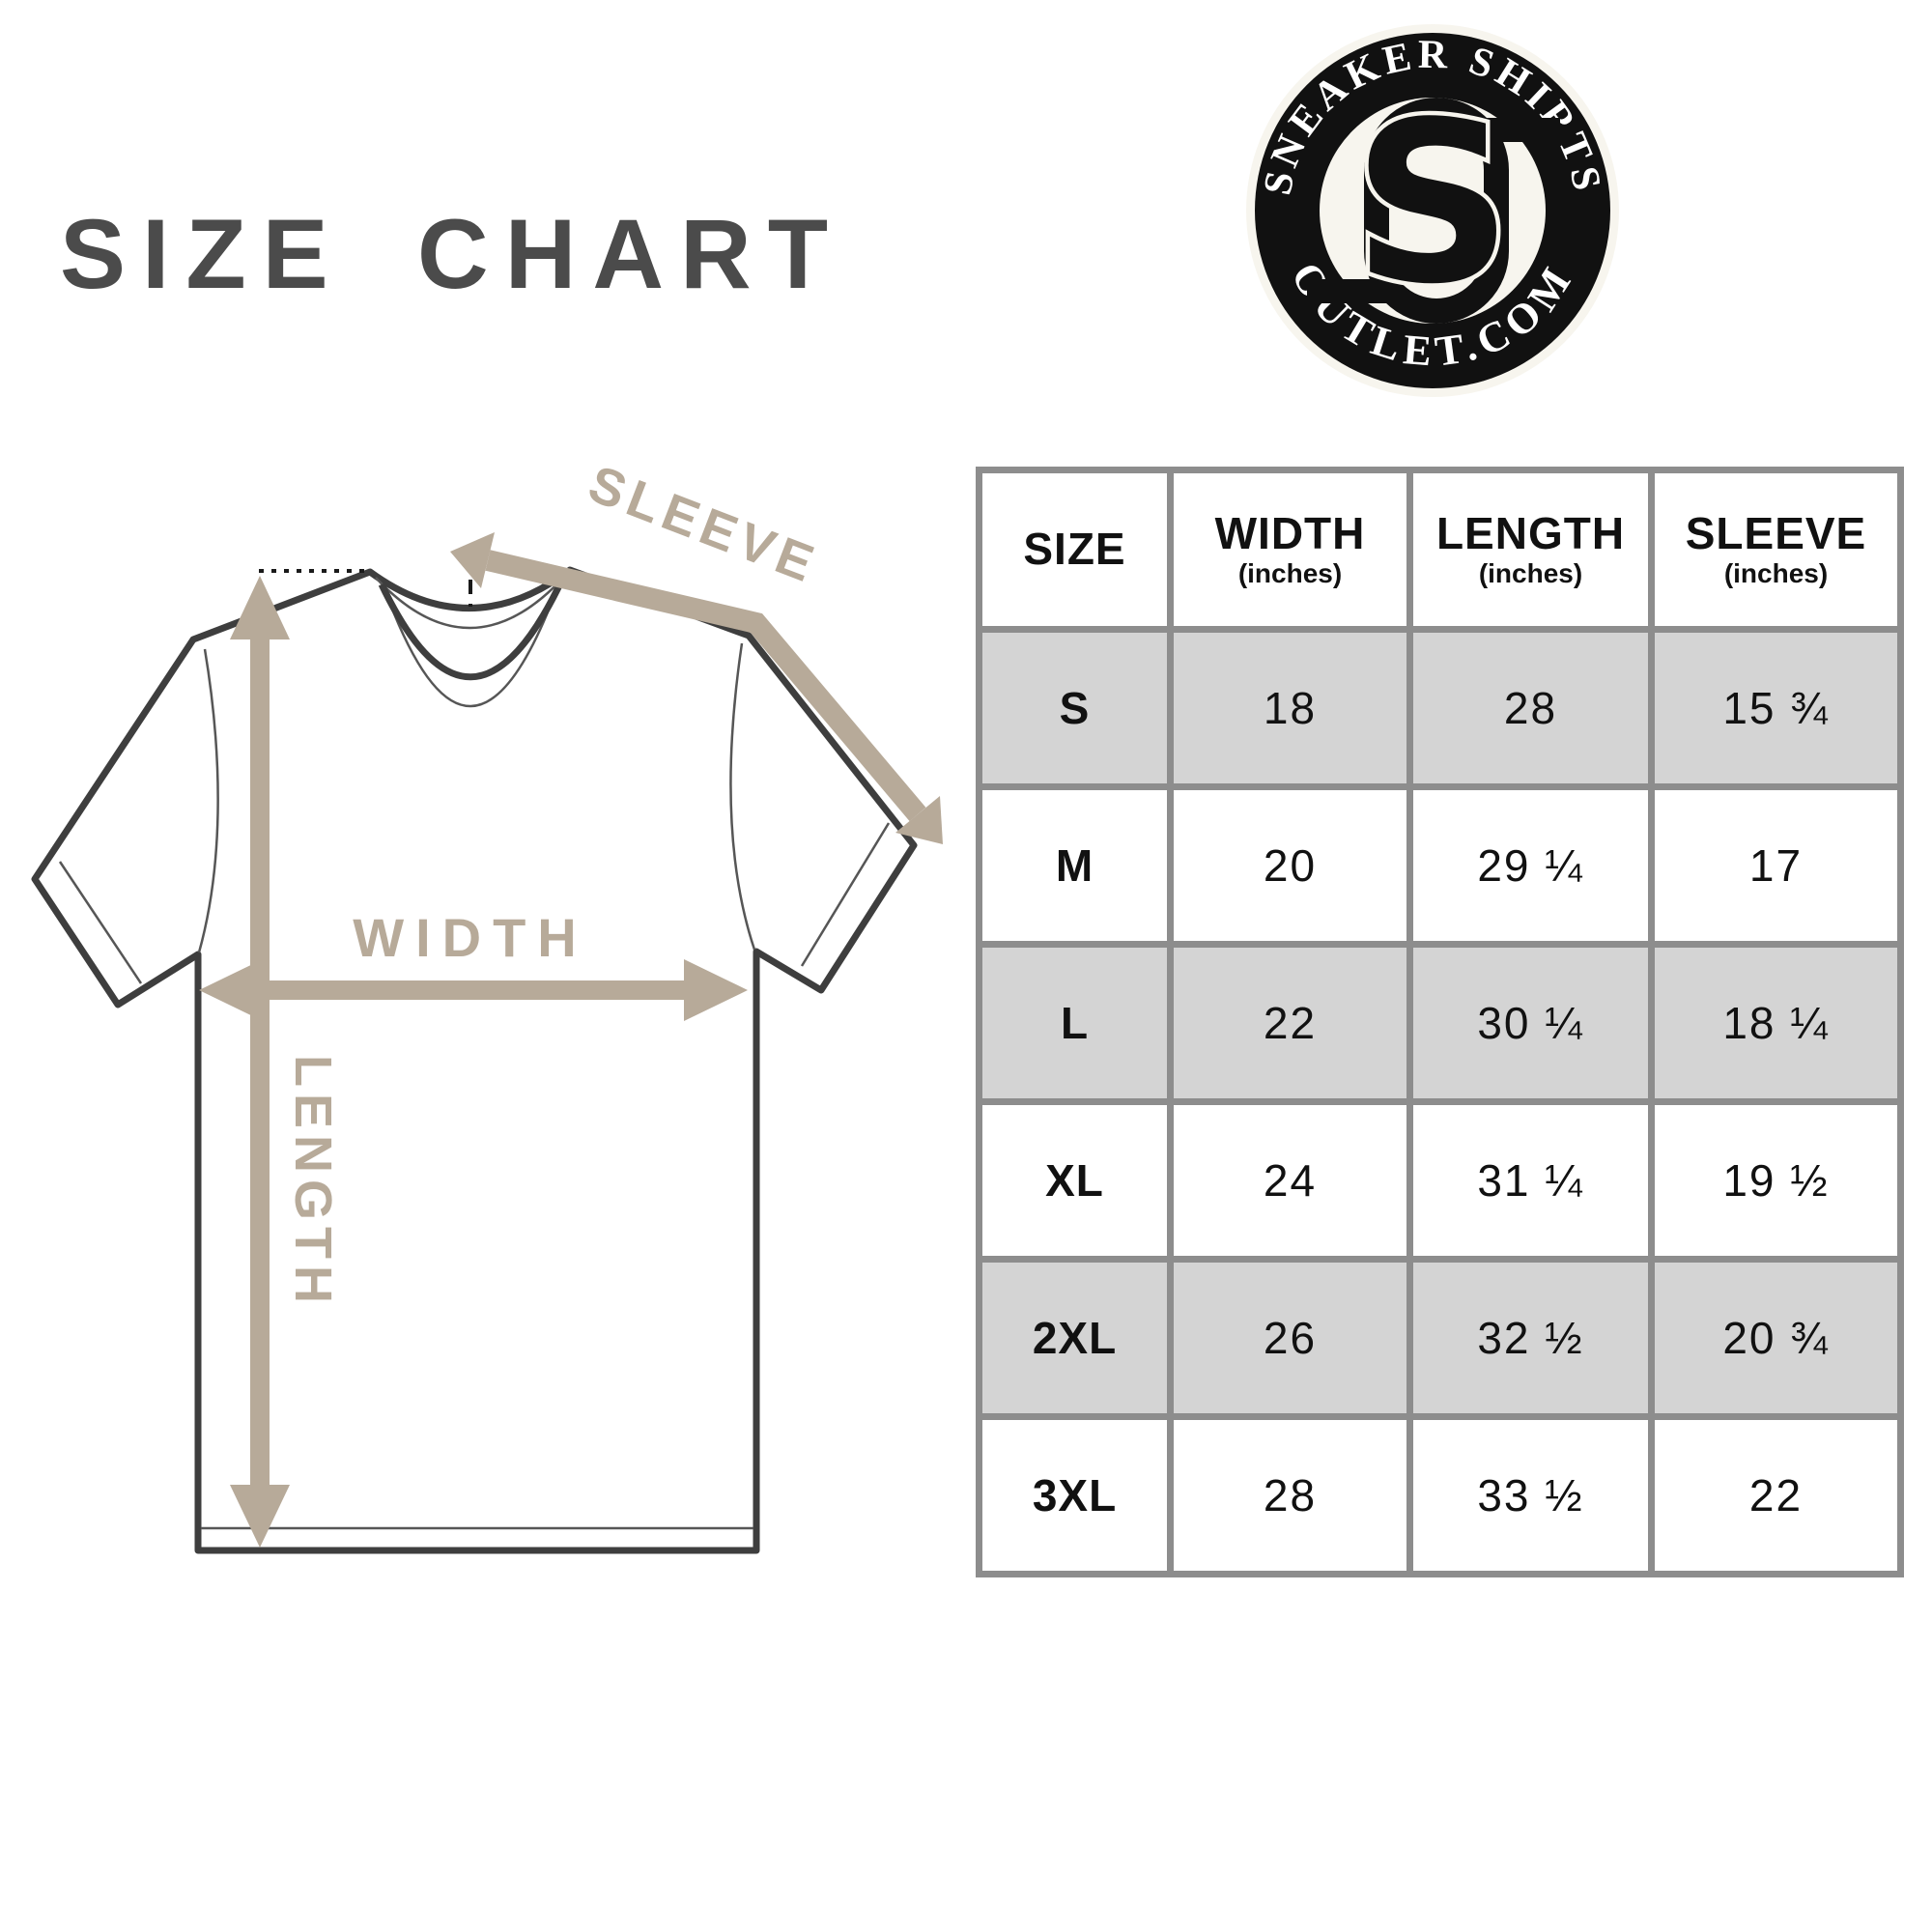 Image resolution: width=1932 pixels, height=1932 pixels. I want to click on brand-logo: SNEAKER SHIRTS OUTLET.COM S, so click(1432, 210).